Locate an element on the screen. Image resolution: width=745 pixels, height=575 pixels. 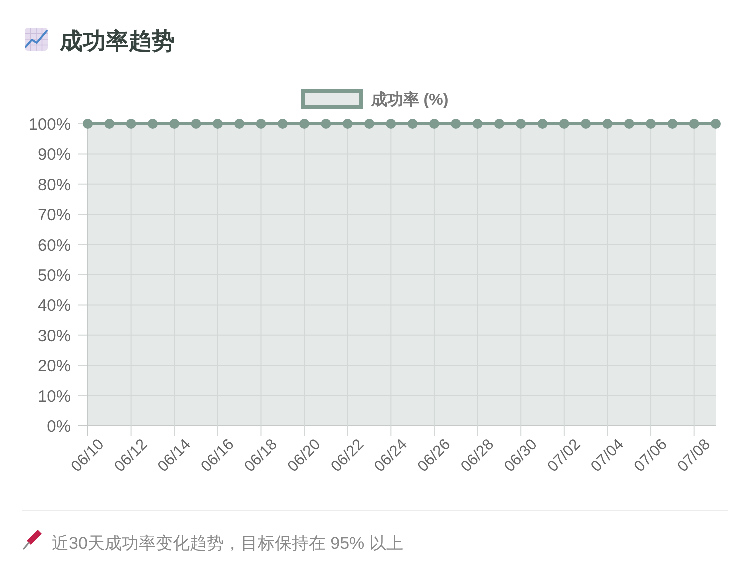
y-tick-label: 10% is located at coordinates (55, 397).